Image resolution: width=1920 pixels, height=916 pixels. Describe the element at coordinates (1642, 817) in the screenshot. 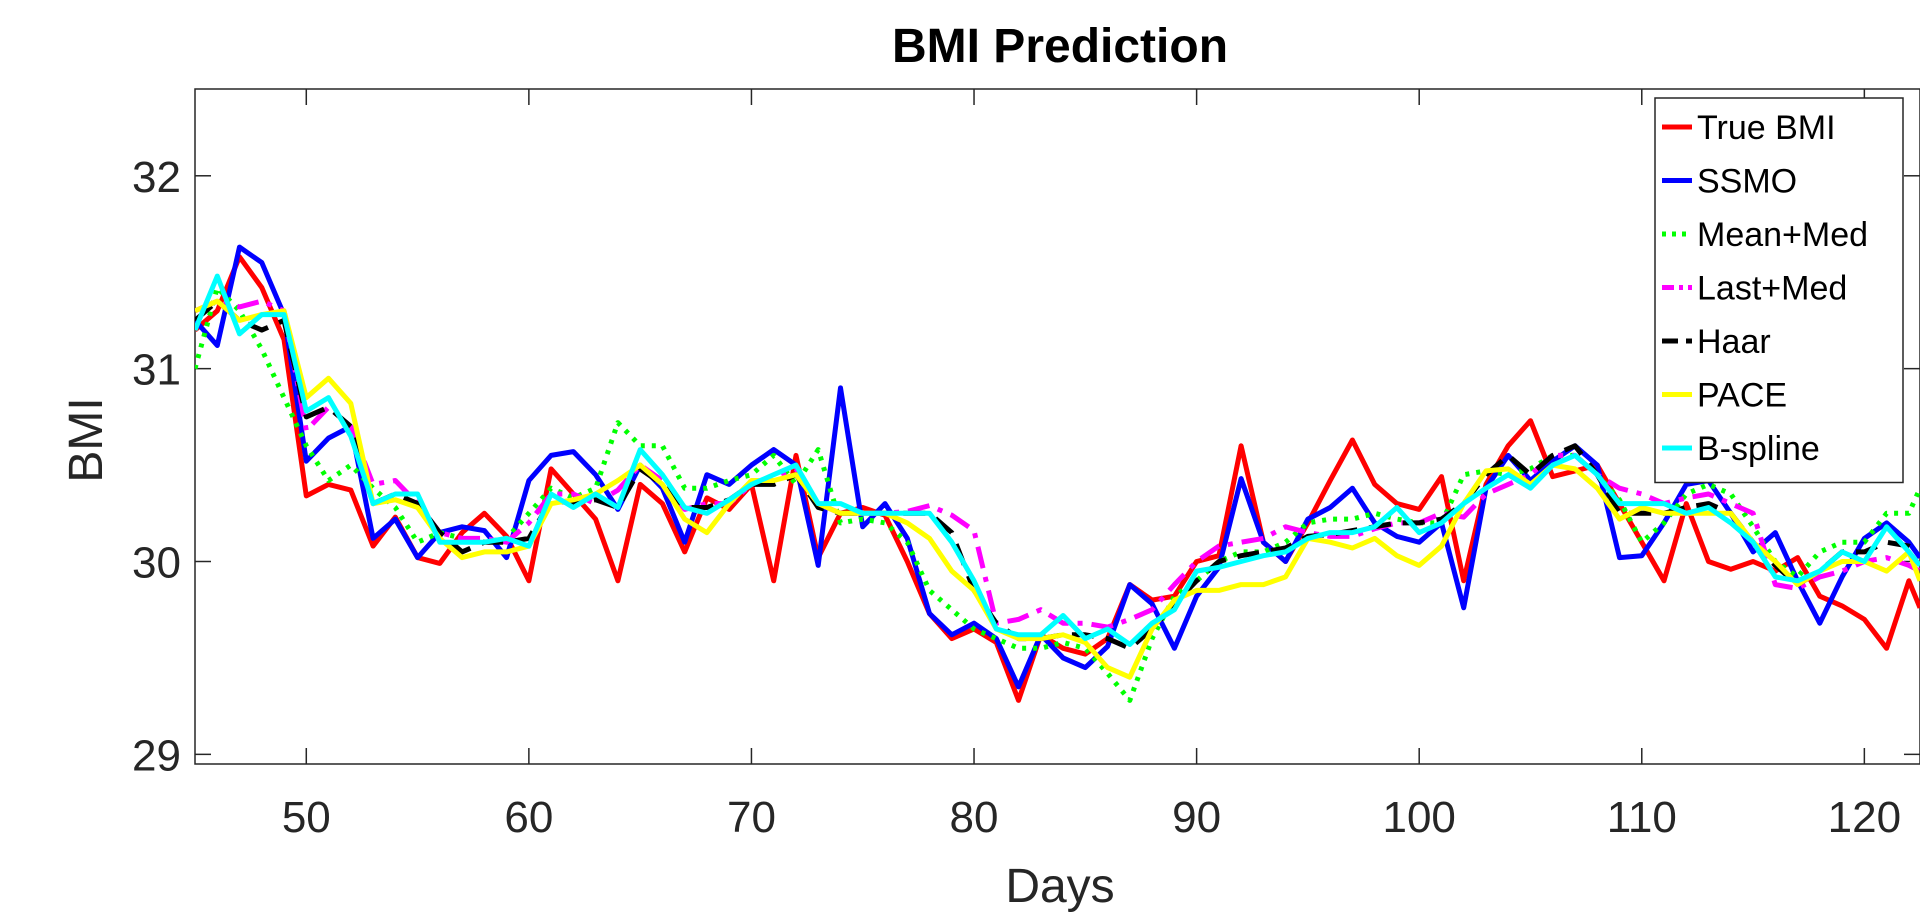

I see `x-tick-label: 110` at that location.